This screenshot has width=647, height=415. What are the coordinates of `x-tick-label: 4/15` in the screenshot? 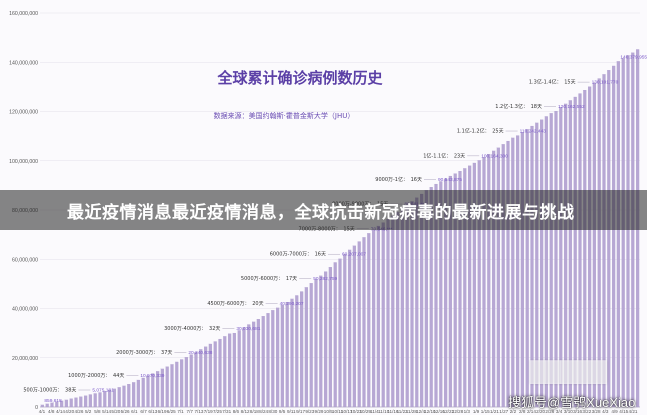 It's located at (623, 411).